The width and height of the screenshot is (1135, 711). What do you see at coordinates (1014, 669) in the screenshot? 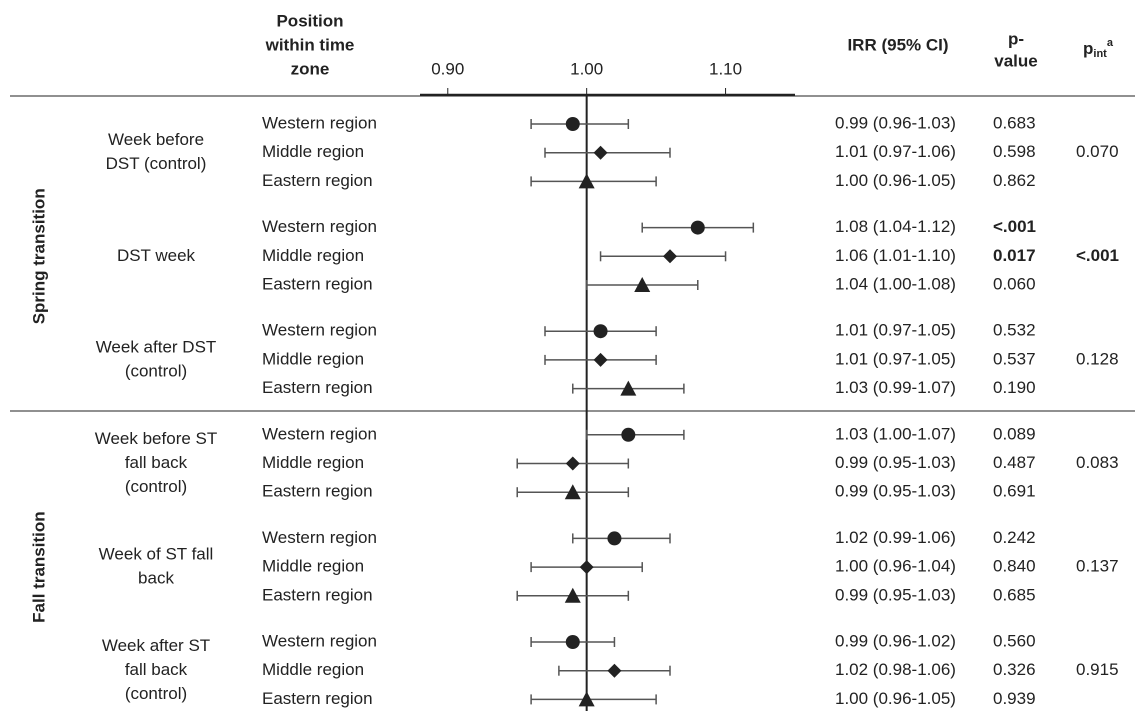
I see `p-value: 0.326` at bounding box center [1014, 669].